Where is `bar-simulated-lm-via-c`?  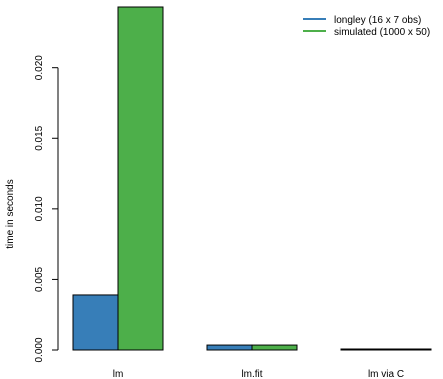 bar-simulated-lm-via-c is located at coordinates (408, 349).